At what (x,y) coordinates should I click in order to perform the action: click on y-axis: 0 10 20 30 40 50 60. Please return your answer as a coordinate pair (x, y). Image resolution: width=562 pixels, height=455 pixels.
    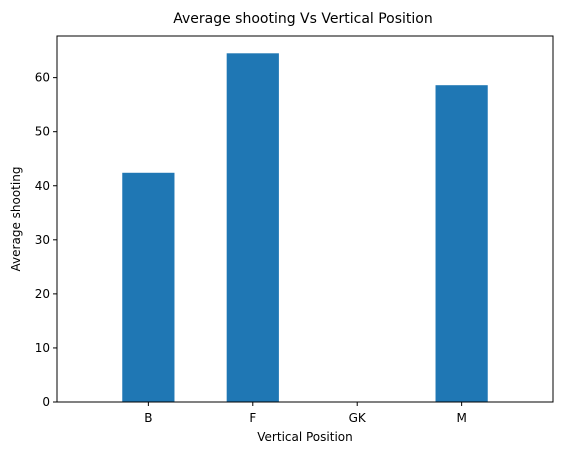
    Looking at the image, I should click on (46, 240).